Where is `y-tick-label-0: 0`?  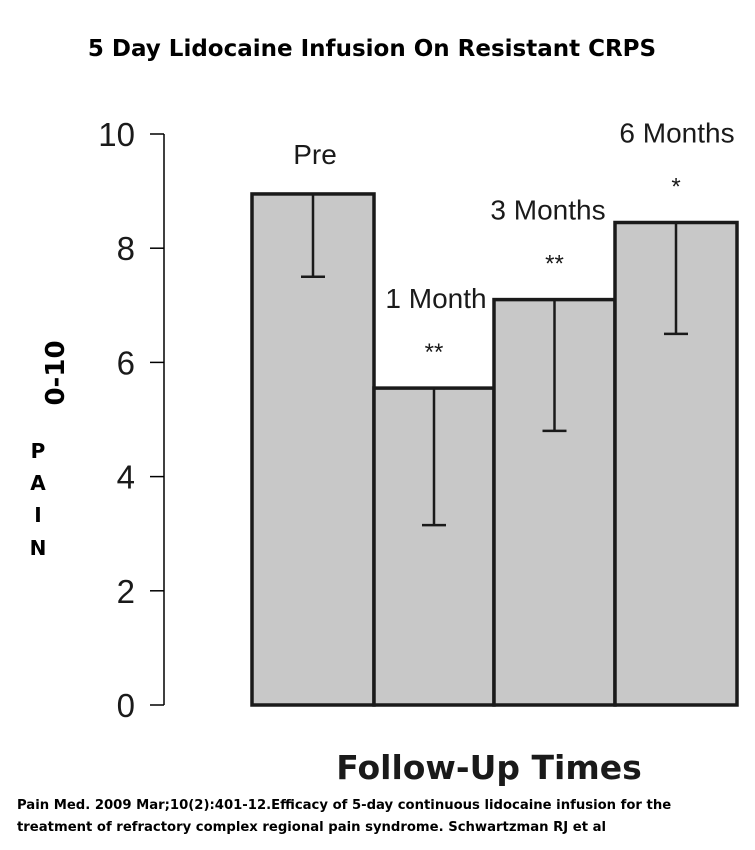
y-tick-label-0: 0 is located at coordinates (126, 705).